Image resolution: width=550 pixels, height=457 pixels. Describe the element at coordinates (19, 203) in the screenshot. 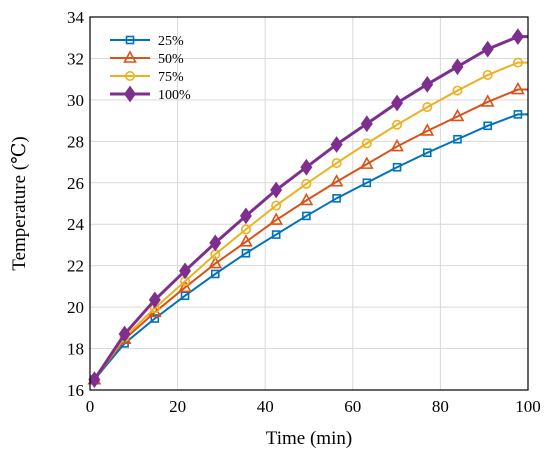

I see `y-axis-title: Temperature (℃)` at that location.